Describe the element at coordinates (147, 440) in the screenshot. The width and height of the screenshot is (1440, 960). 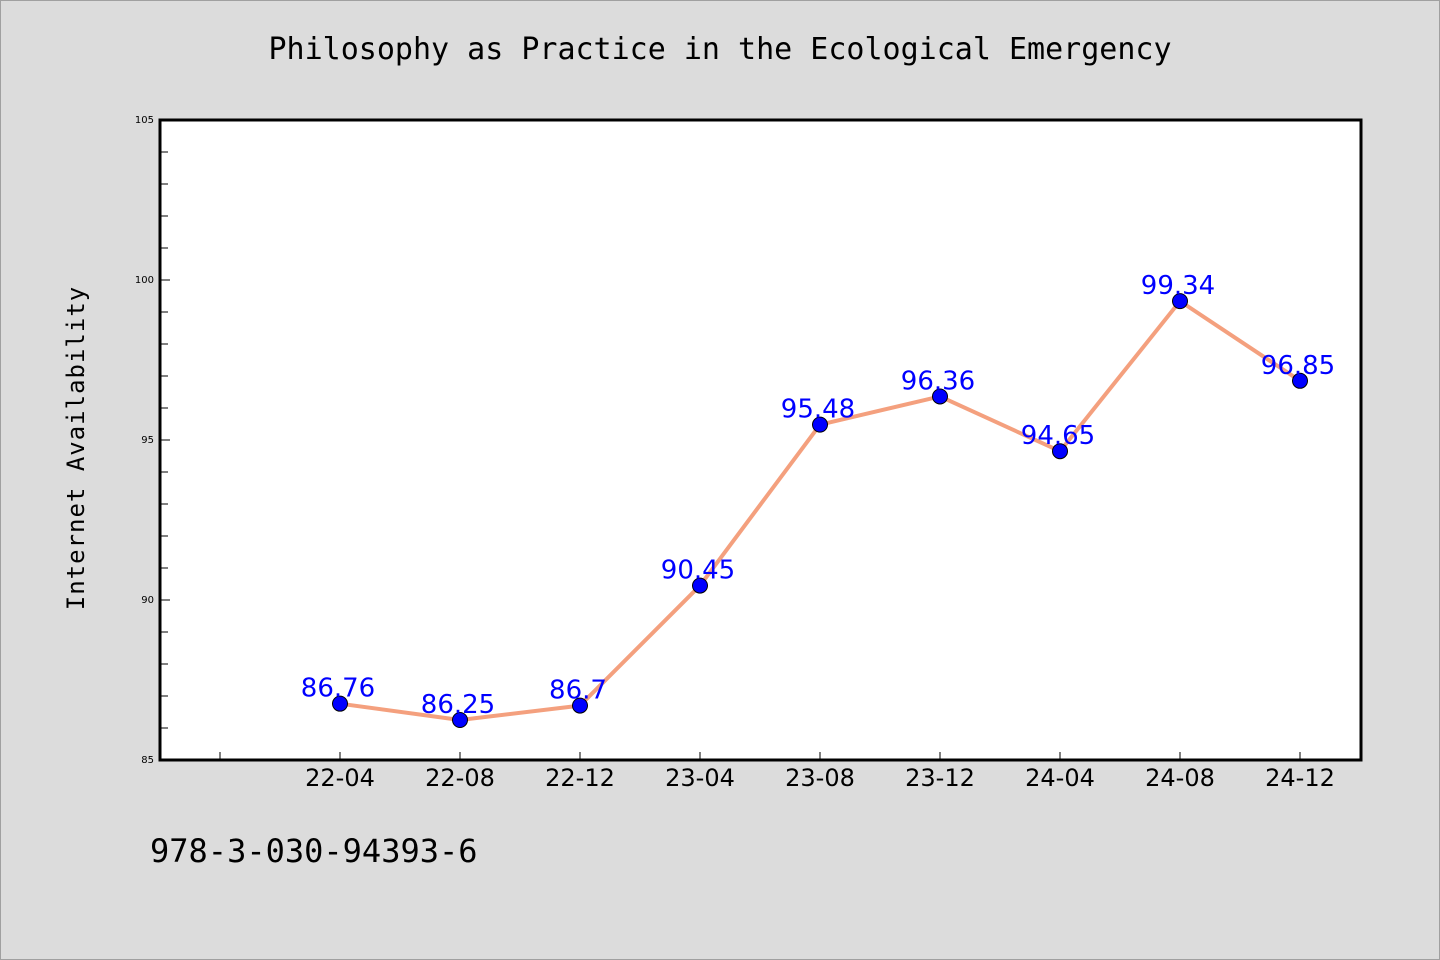
I see `y-tick-label: 95` at that location.